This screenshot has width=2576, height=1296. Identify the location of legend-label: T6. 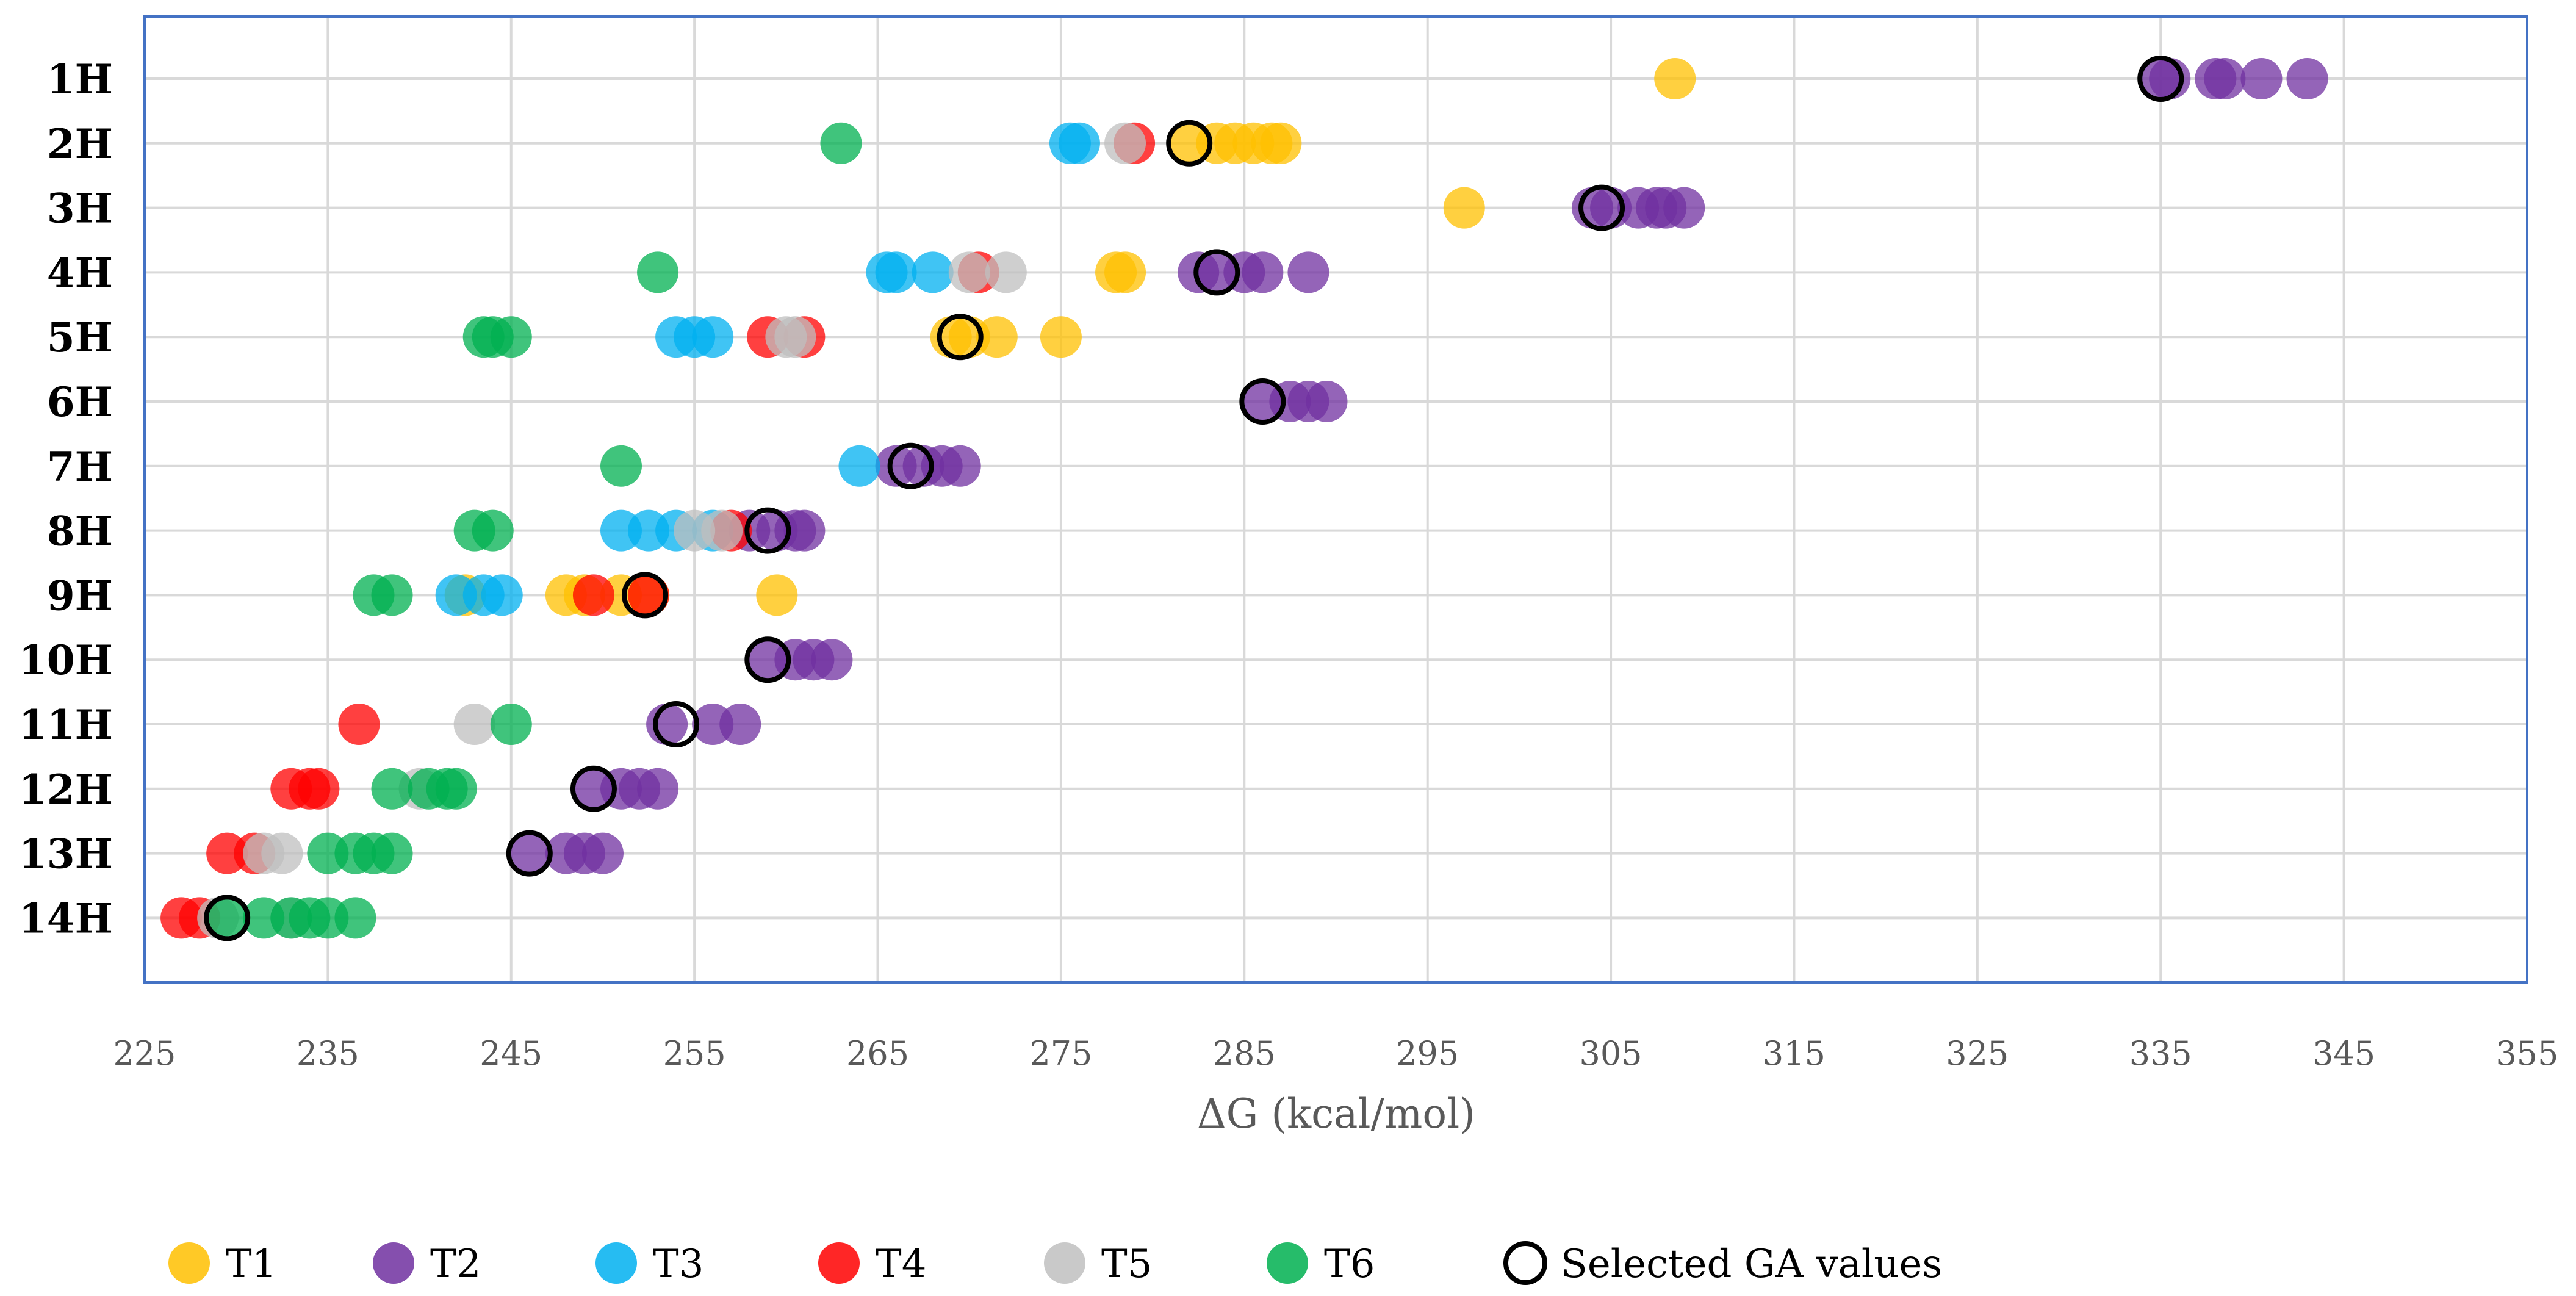
(1349, 1264).